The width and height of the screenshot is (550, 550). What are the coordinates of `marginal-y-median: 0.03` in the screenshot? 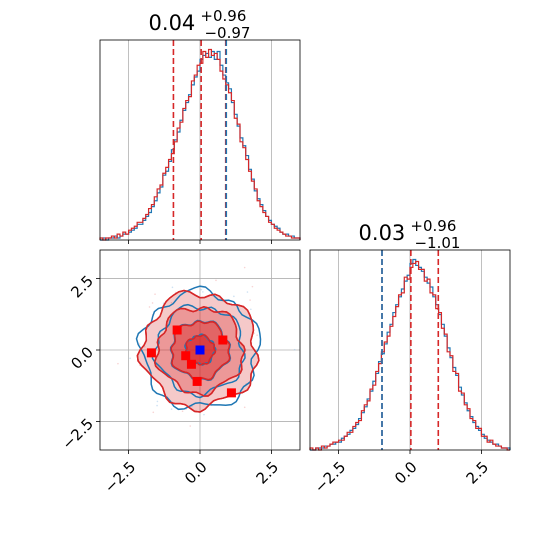 It's located at (382, 233).